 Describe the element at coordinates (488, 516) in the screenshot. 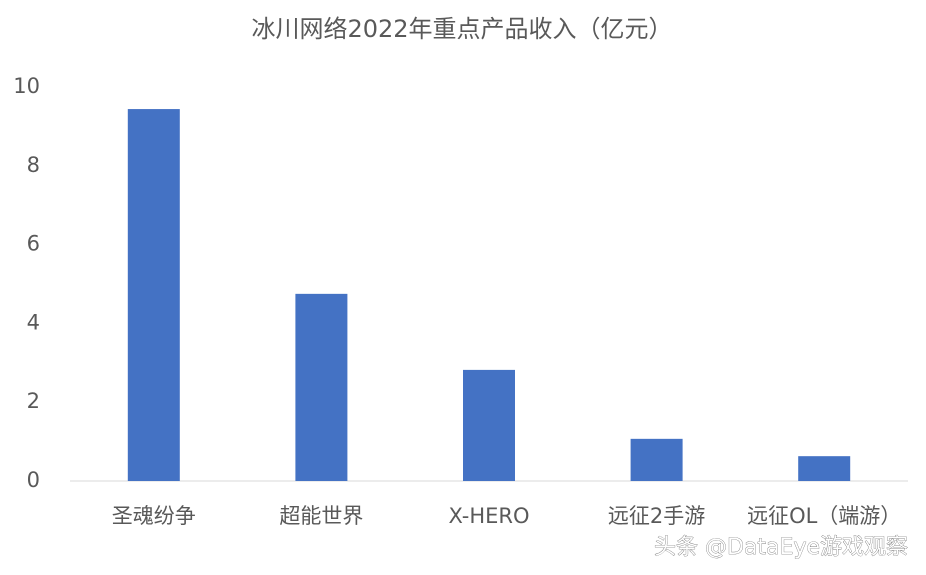

I see `x-tick-label: X-HERO` at that location.